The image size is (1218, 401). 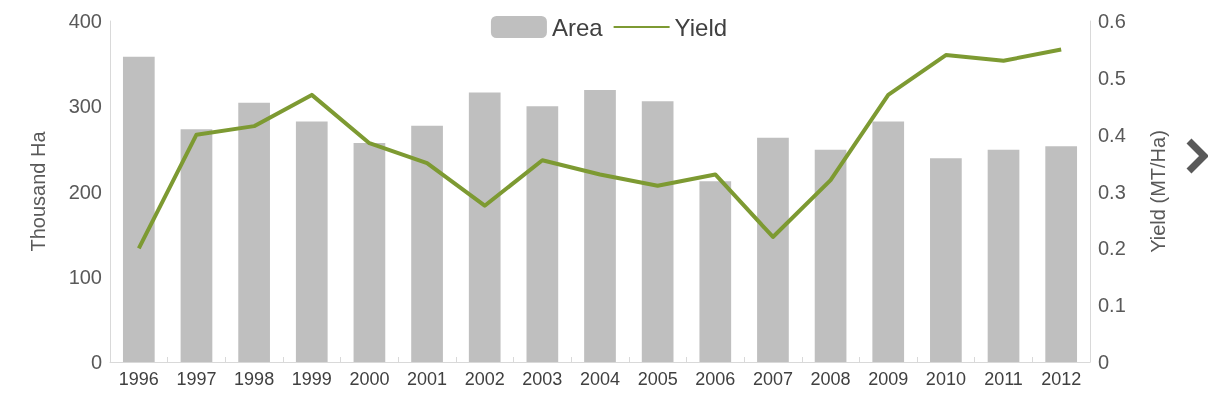 What do you see at coordinates (1112, 248) in the screenshot?
I see `y2-tick-label: 0.2` at bounding box center [1112, 248].